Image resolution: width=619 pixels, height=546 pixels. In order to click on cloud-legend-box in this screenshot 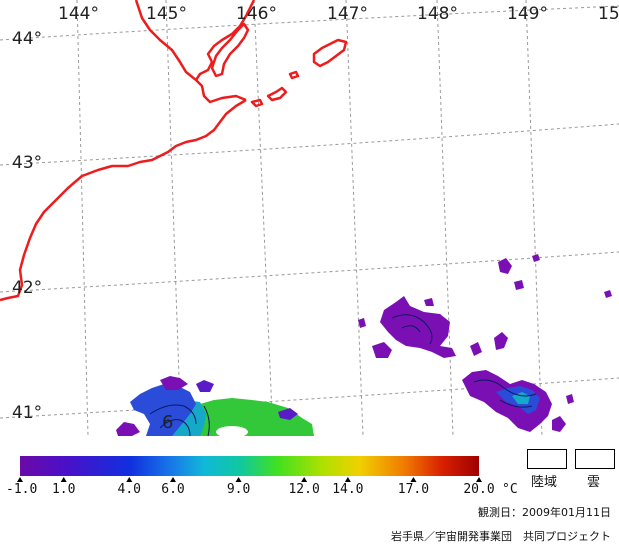, I will do `click(595, 459)`.